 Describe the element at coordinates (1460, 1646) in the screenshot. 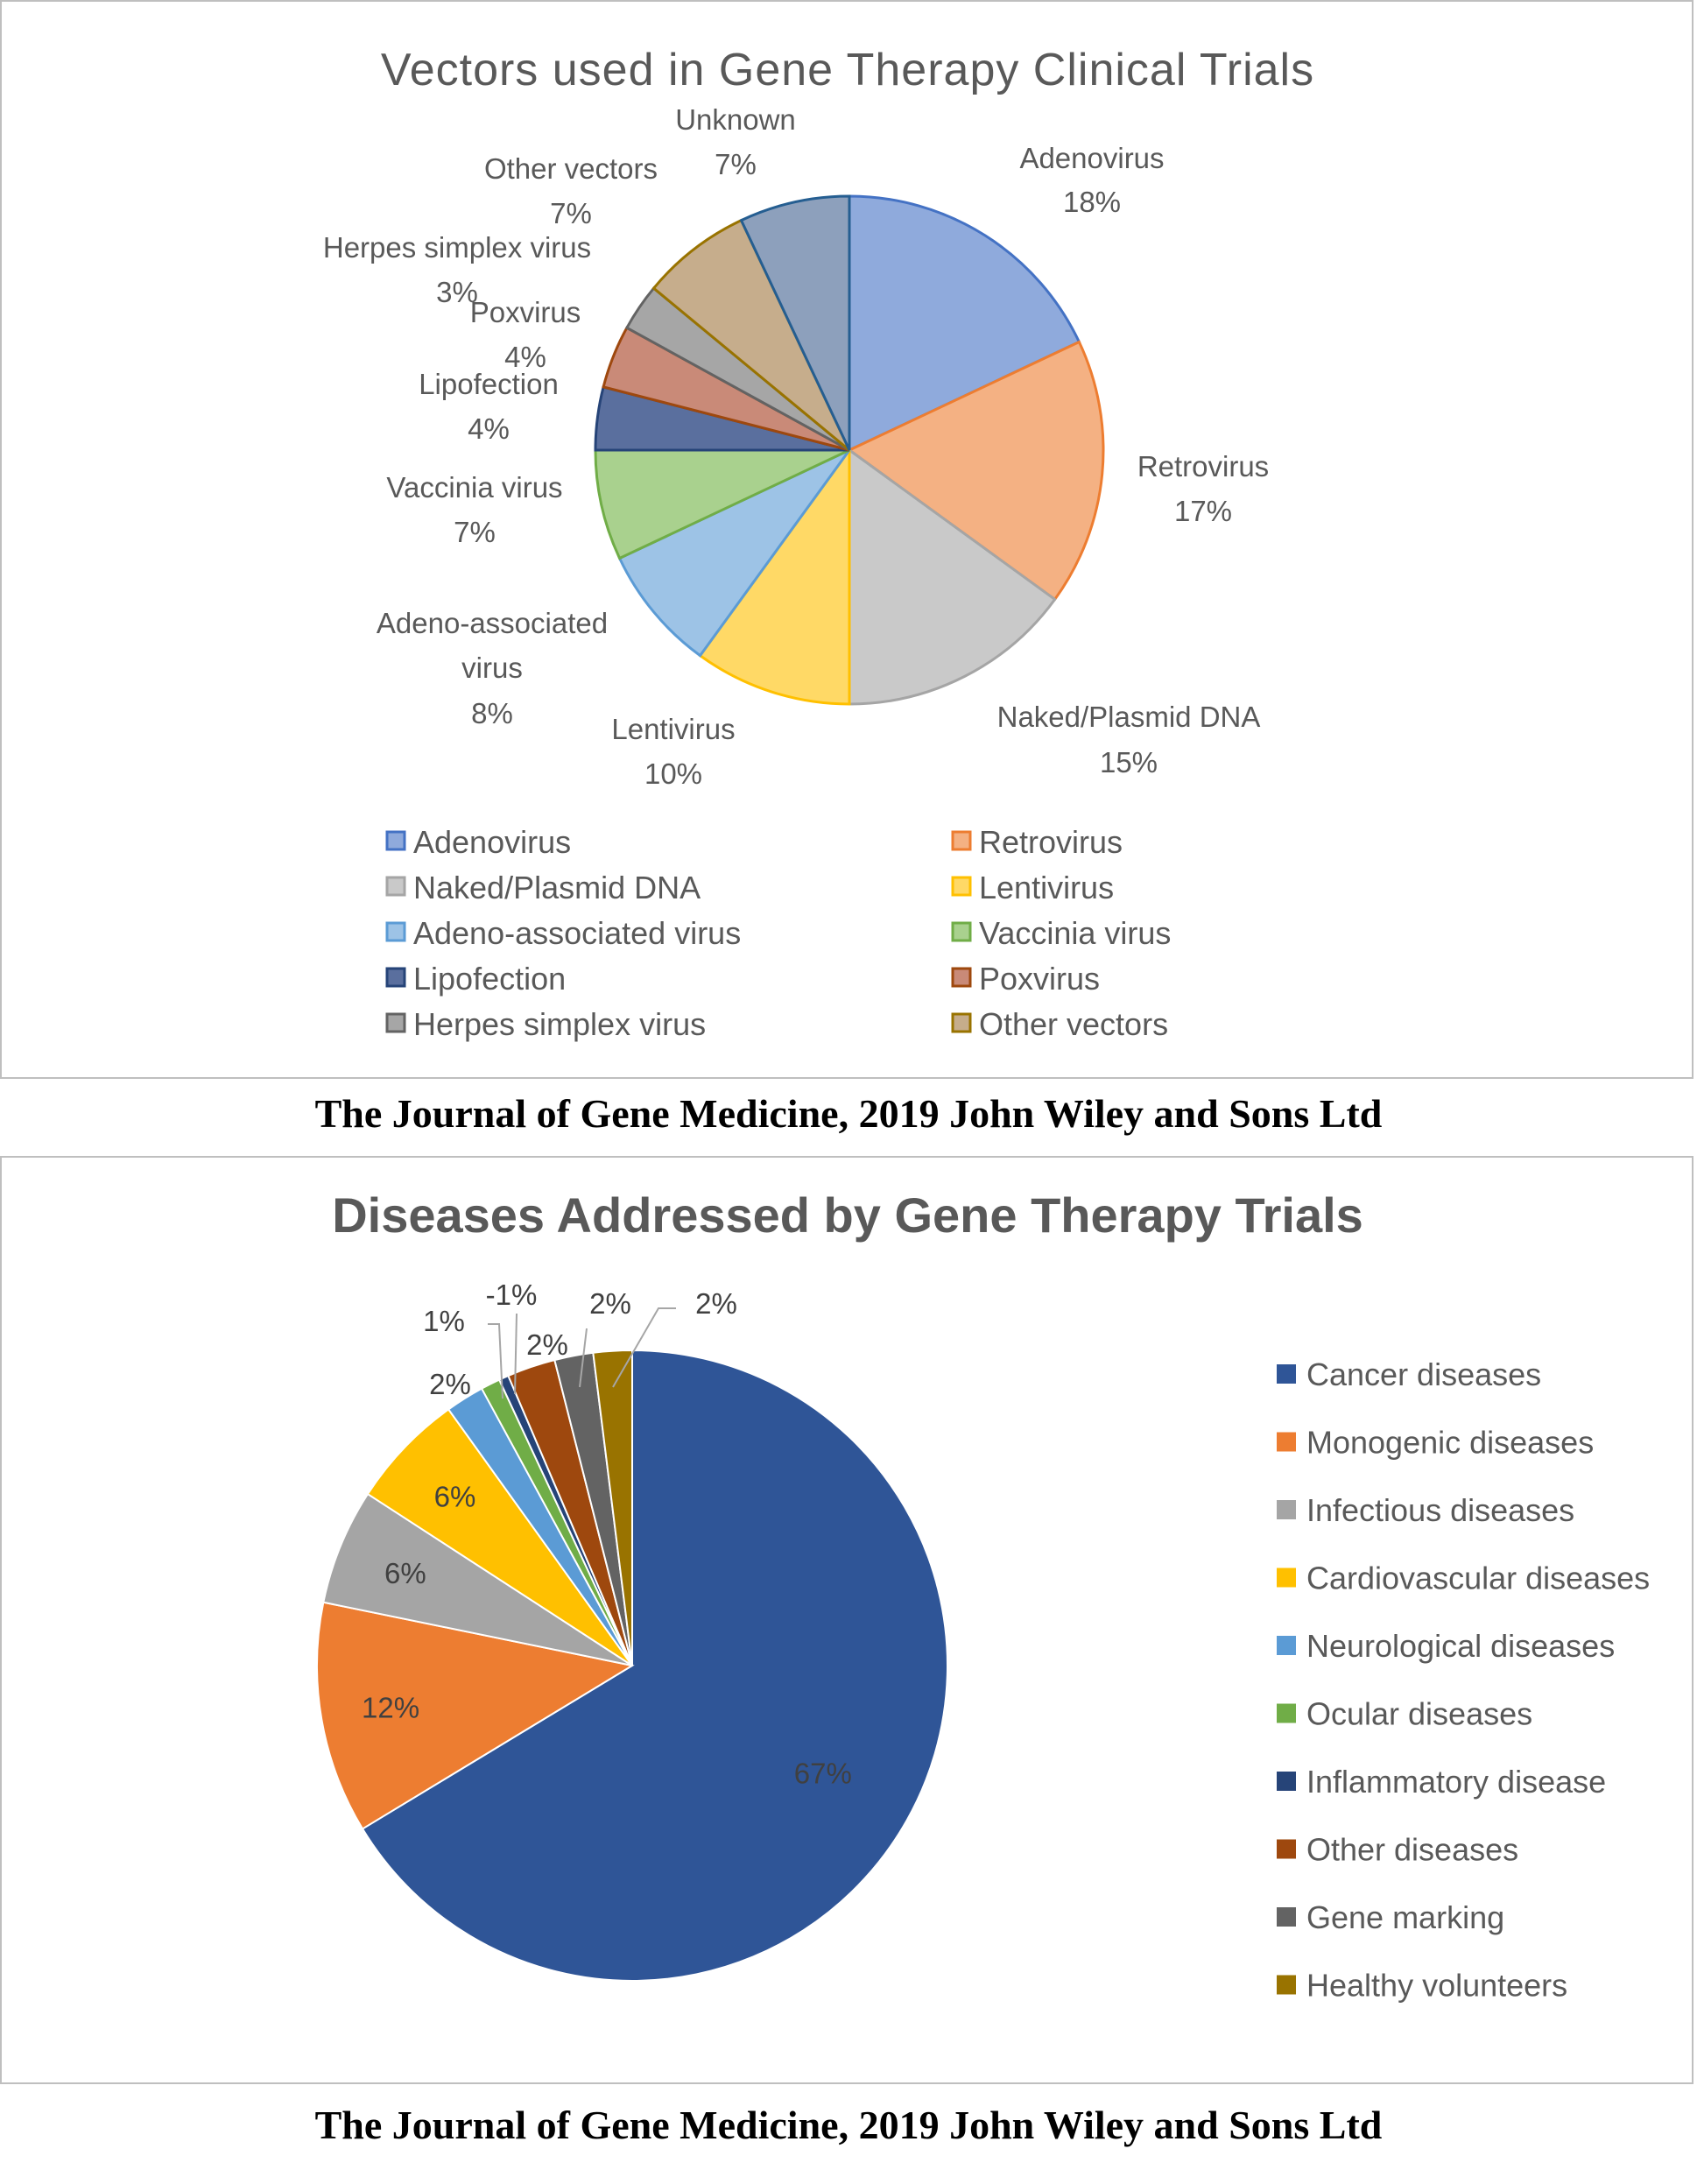

I see `legend-label: Neurological diseases` at that location.